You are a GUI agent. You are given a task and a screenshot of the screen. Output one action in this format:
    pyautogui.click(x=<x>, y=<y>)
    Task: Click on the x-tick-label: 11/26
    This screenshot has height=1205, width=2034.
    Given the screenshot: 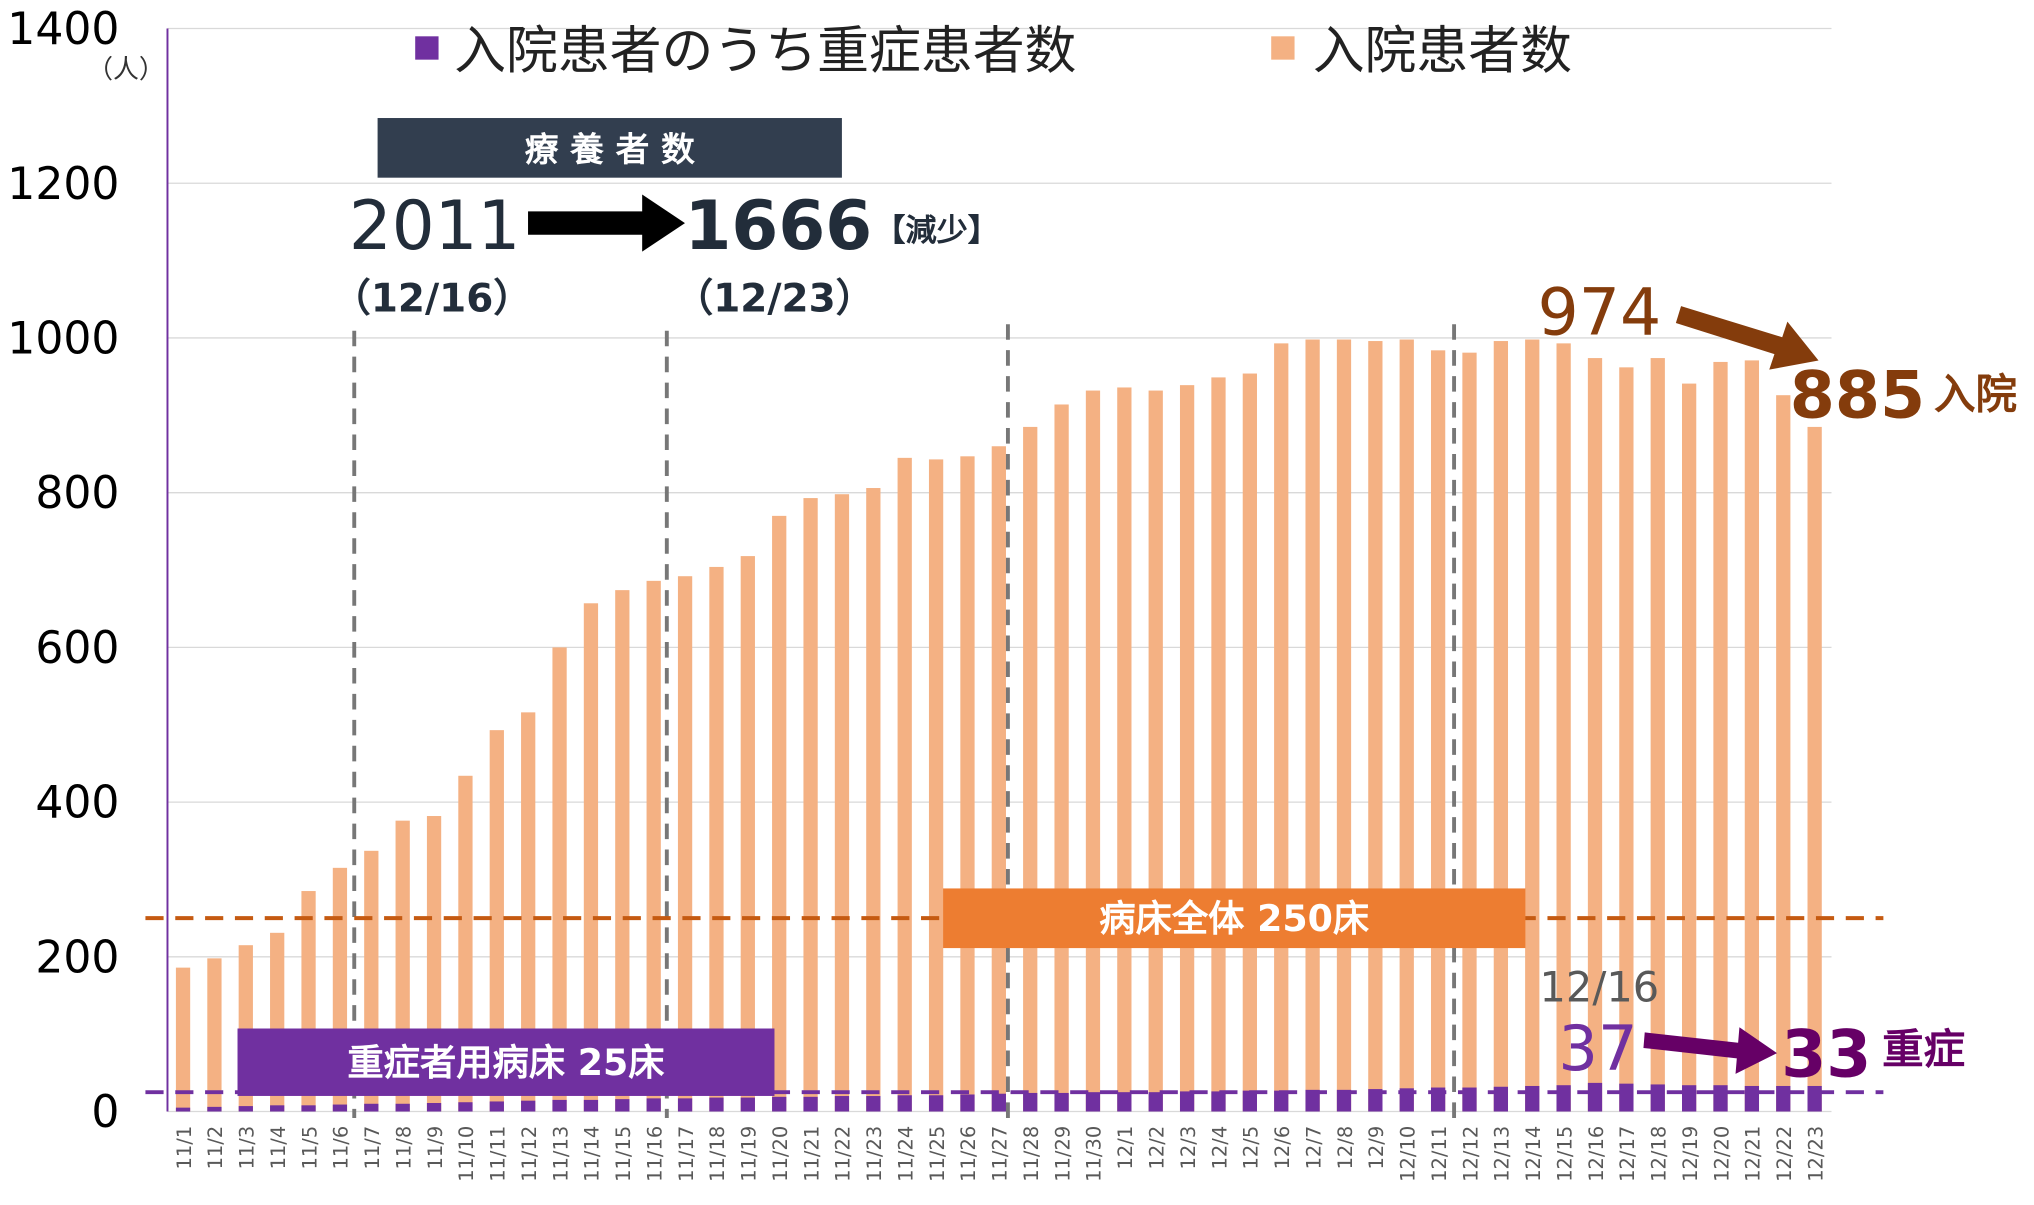 What is the action you would take?
    pyautogui.click(x=968, y=1154)
    